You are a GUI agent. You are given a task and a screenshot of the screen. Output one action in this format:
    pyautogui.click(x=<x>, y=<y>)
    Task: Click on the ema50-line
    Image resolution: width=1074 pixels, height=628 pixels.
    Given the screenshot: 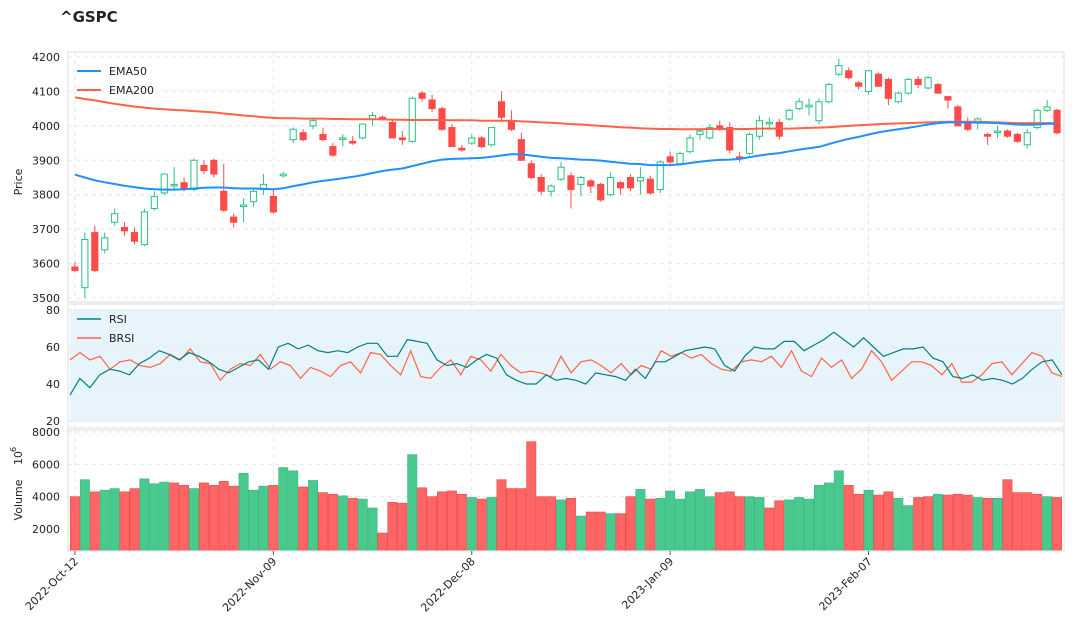 What is the action you would take?
    pyautogui.click(x=565, y=156)
    